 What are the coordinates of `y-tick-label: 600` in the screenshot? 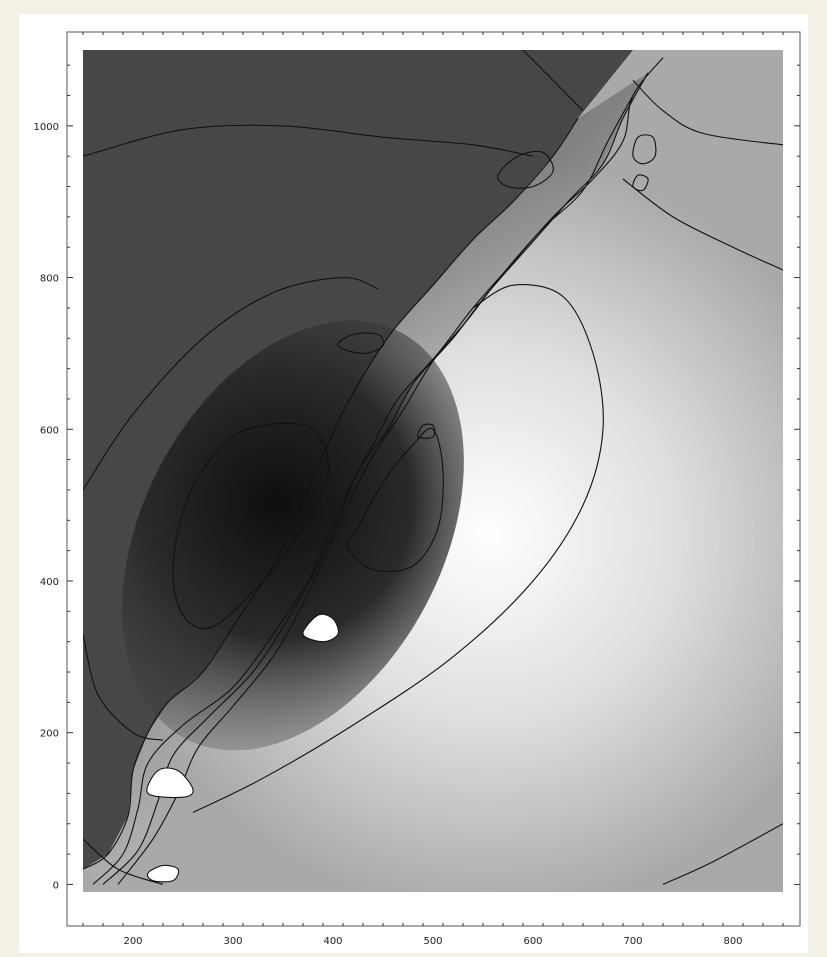 It's located at (49, 430).